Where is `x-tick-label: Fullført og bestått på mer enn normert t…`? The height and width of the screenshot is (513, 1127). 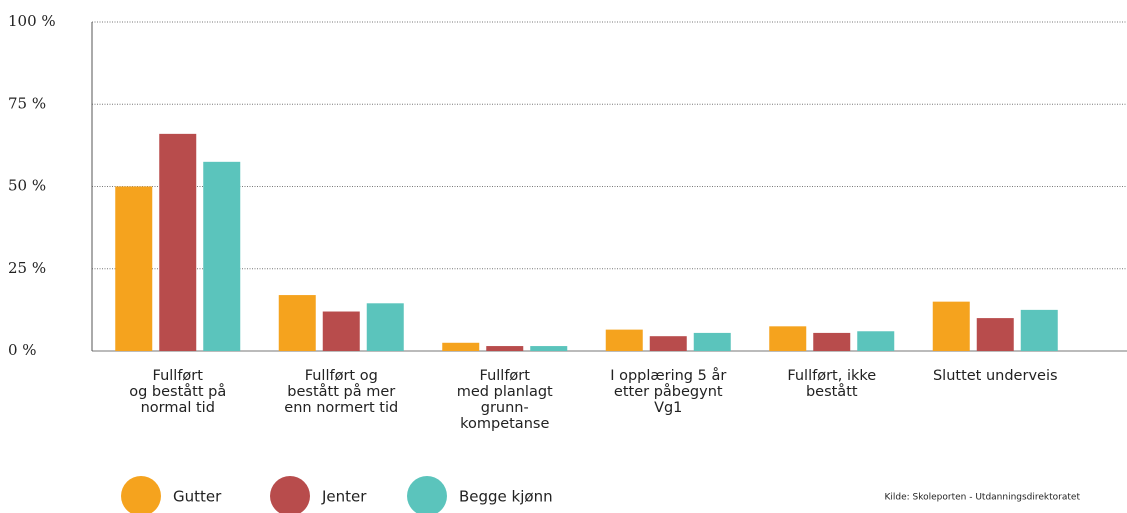
x-tick-label: Fullført og bestått på mer enn normert t… is located at coordinates (341, 392).